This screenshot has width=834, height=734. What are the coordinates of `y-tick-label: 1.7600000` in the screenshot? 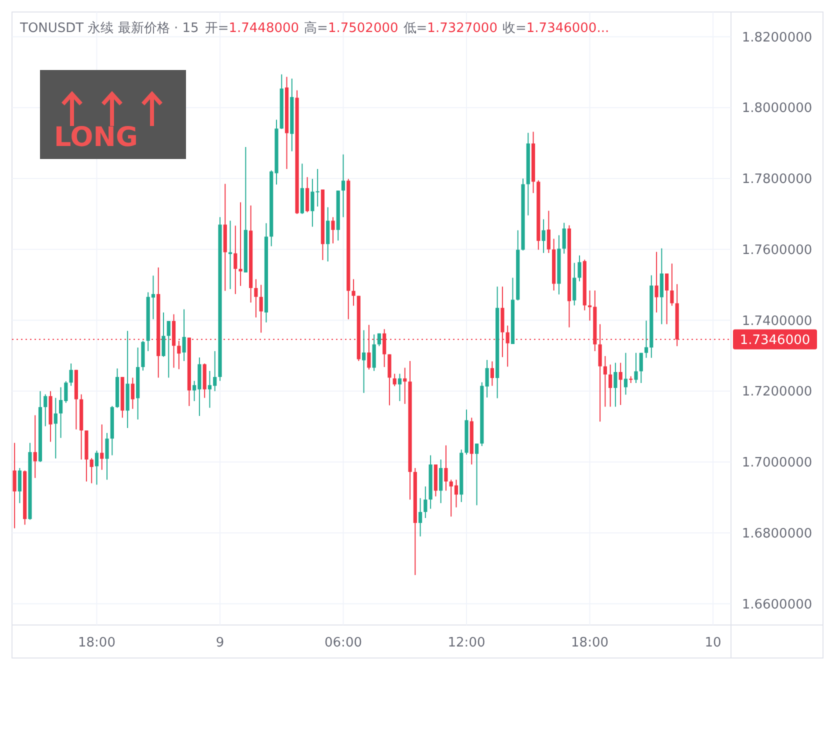 It's located at (777, 250).